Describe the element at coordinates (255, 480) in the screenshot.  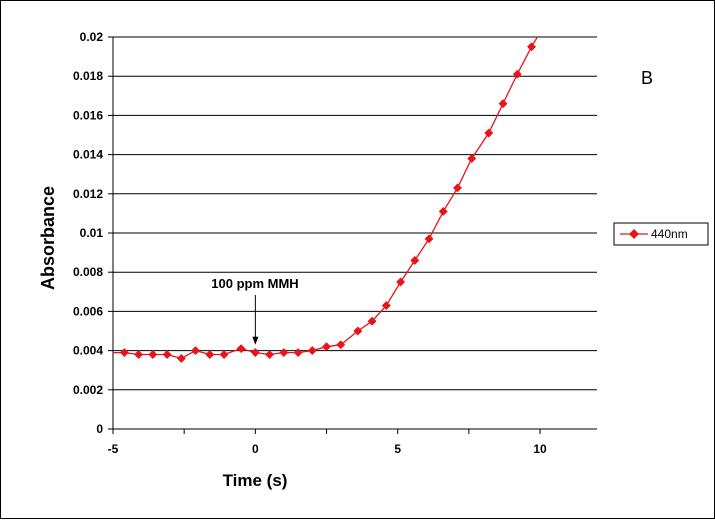
I see `x-axis-title: Time (s)` at that location.